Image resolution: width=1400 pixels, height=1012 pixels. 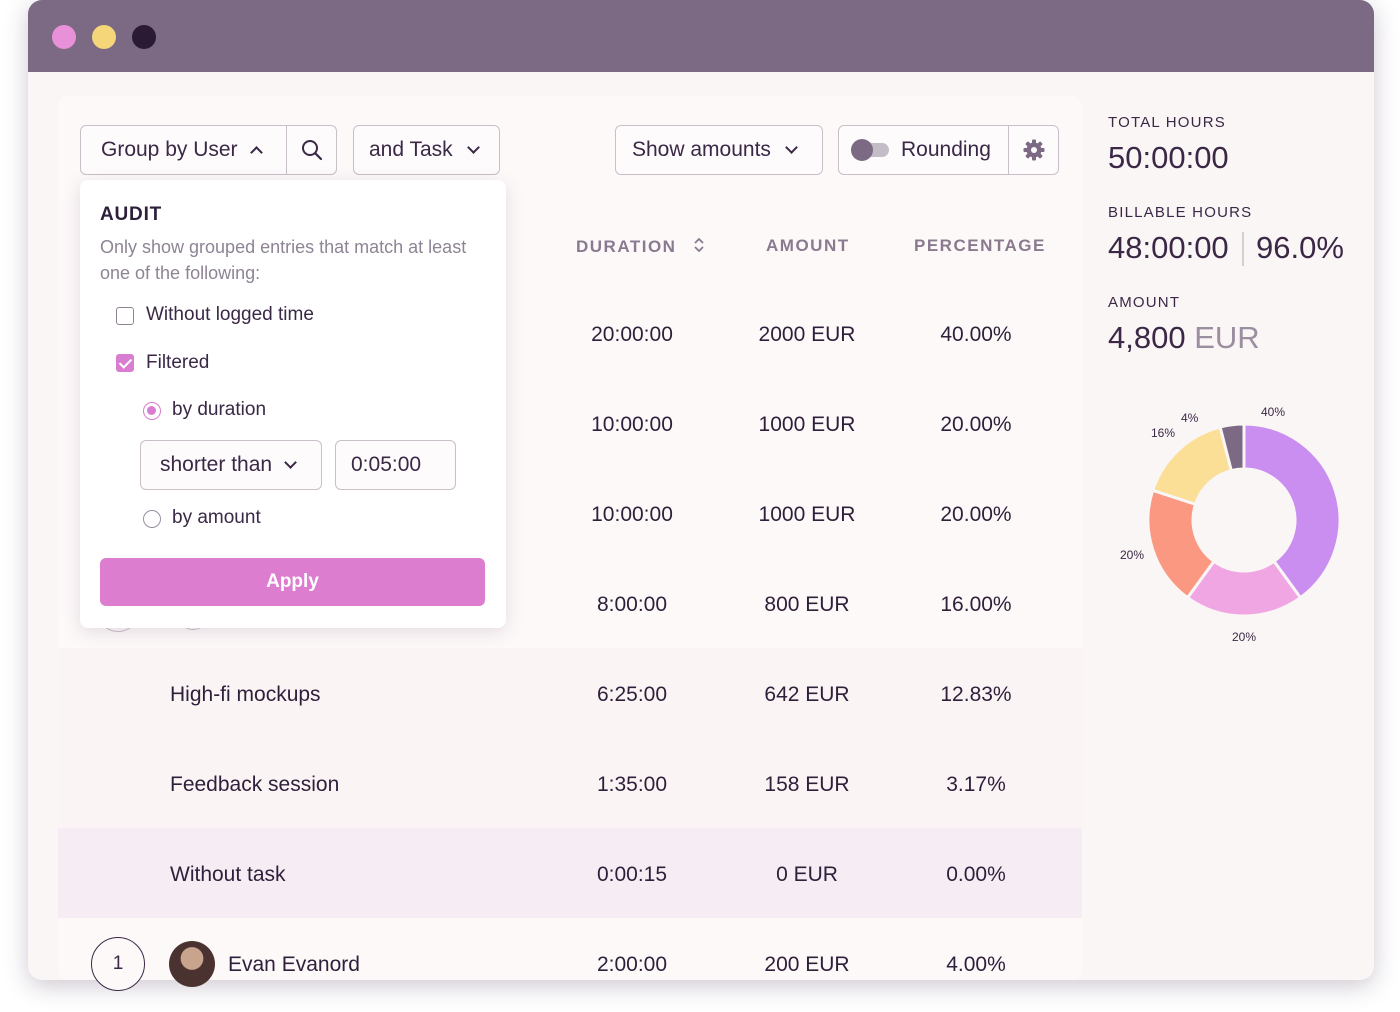 I want to click on entry-count-badge: 1, so click(x=118, y=964).